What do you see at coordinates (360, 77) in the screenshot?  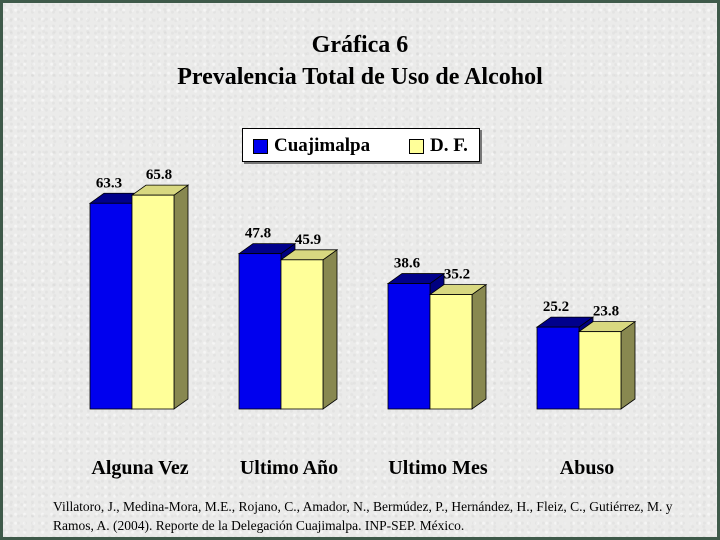 I see `chart-subtitle: Prevalencia Total de Uso de Alcohol` at bounding box center [360, 77].